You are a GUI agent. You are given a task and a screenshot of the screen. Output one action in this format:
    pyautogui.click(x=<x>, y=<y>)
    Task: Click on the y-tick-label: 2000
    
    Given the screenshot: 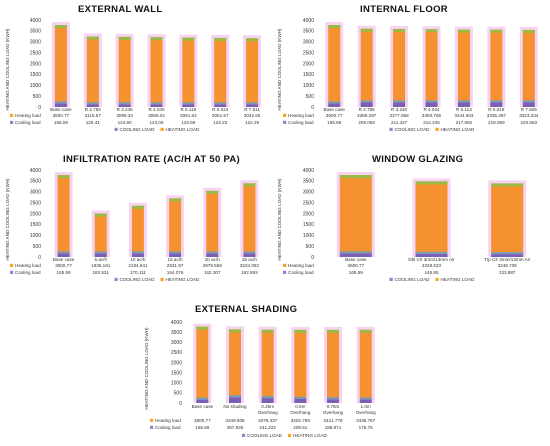 What is the action you would take?
    pyautogui.click(x=176, y=363)
    